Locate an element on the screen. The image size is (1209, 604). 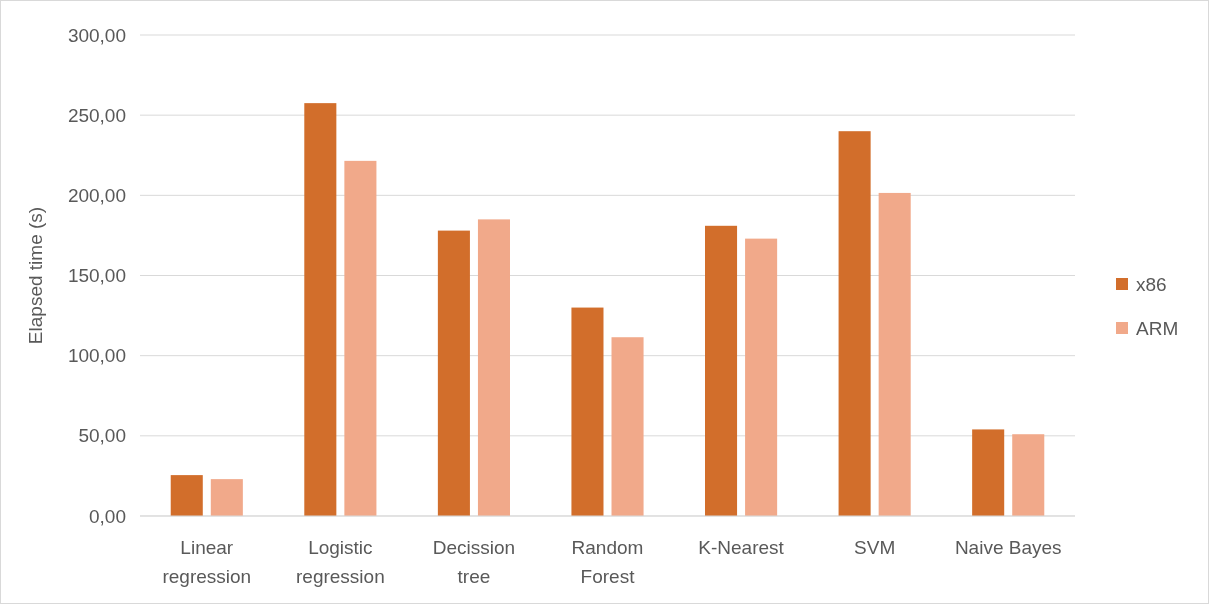
x-tick-label: Decission tree is located at coordinates (474, 562).